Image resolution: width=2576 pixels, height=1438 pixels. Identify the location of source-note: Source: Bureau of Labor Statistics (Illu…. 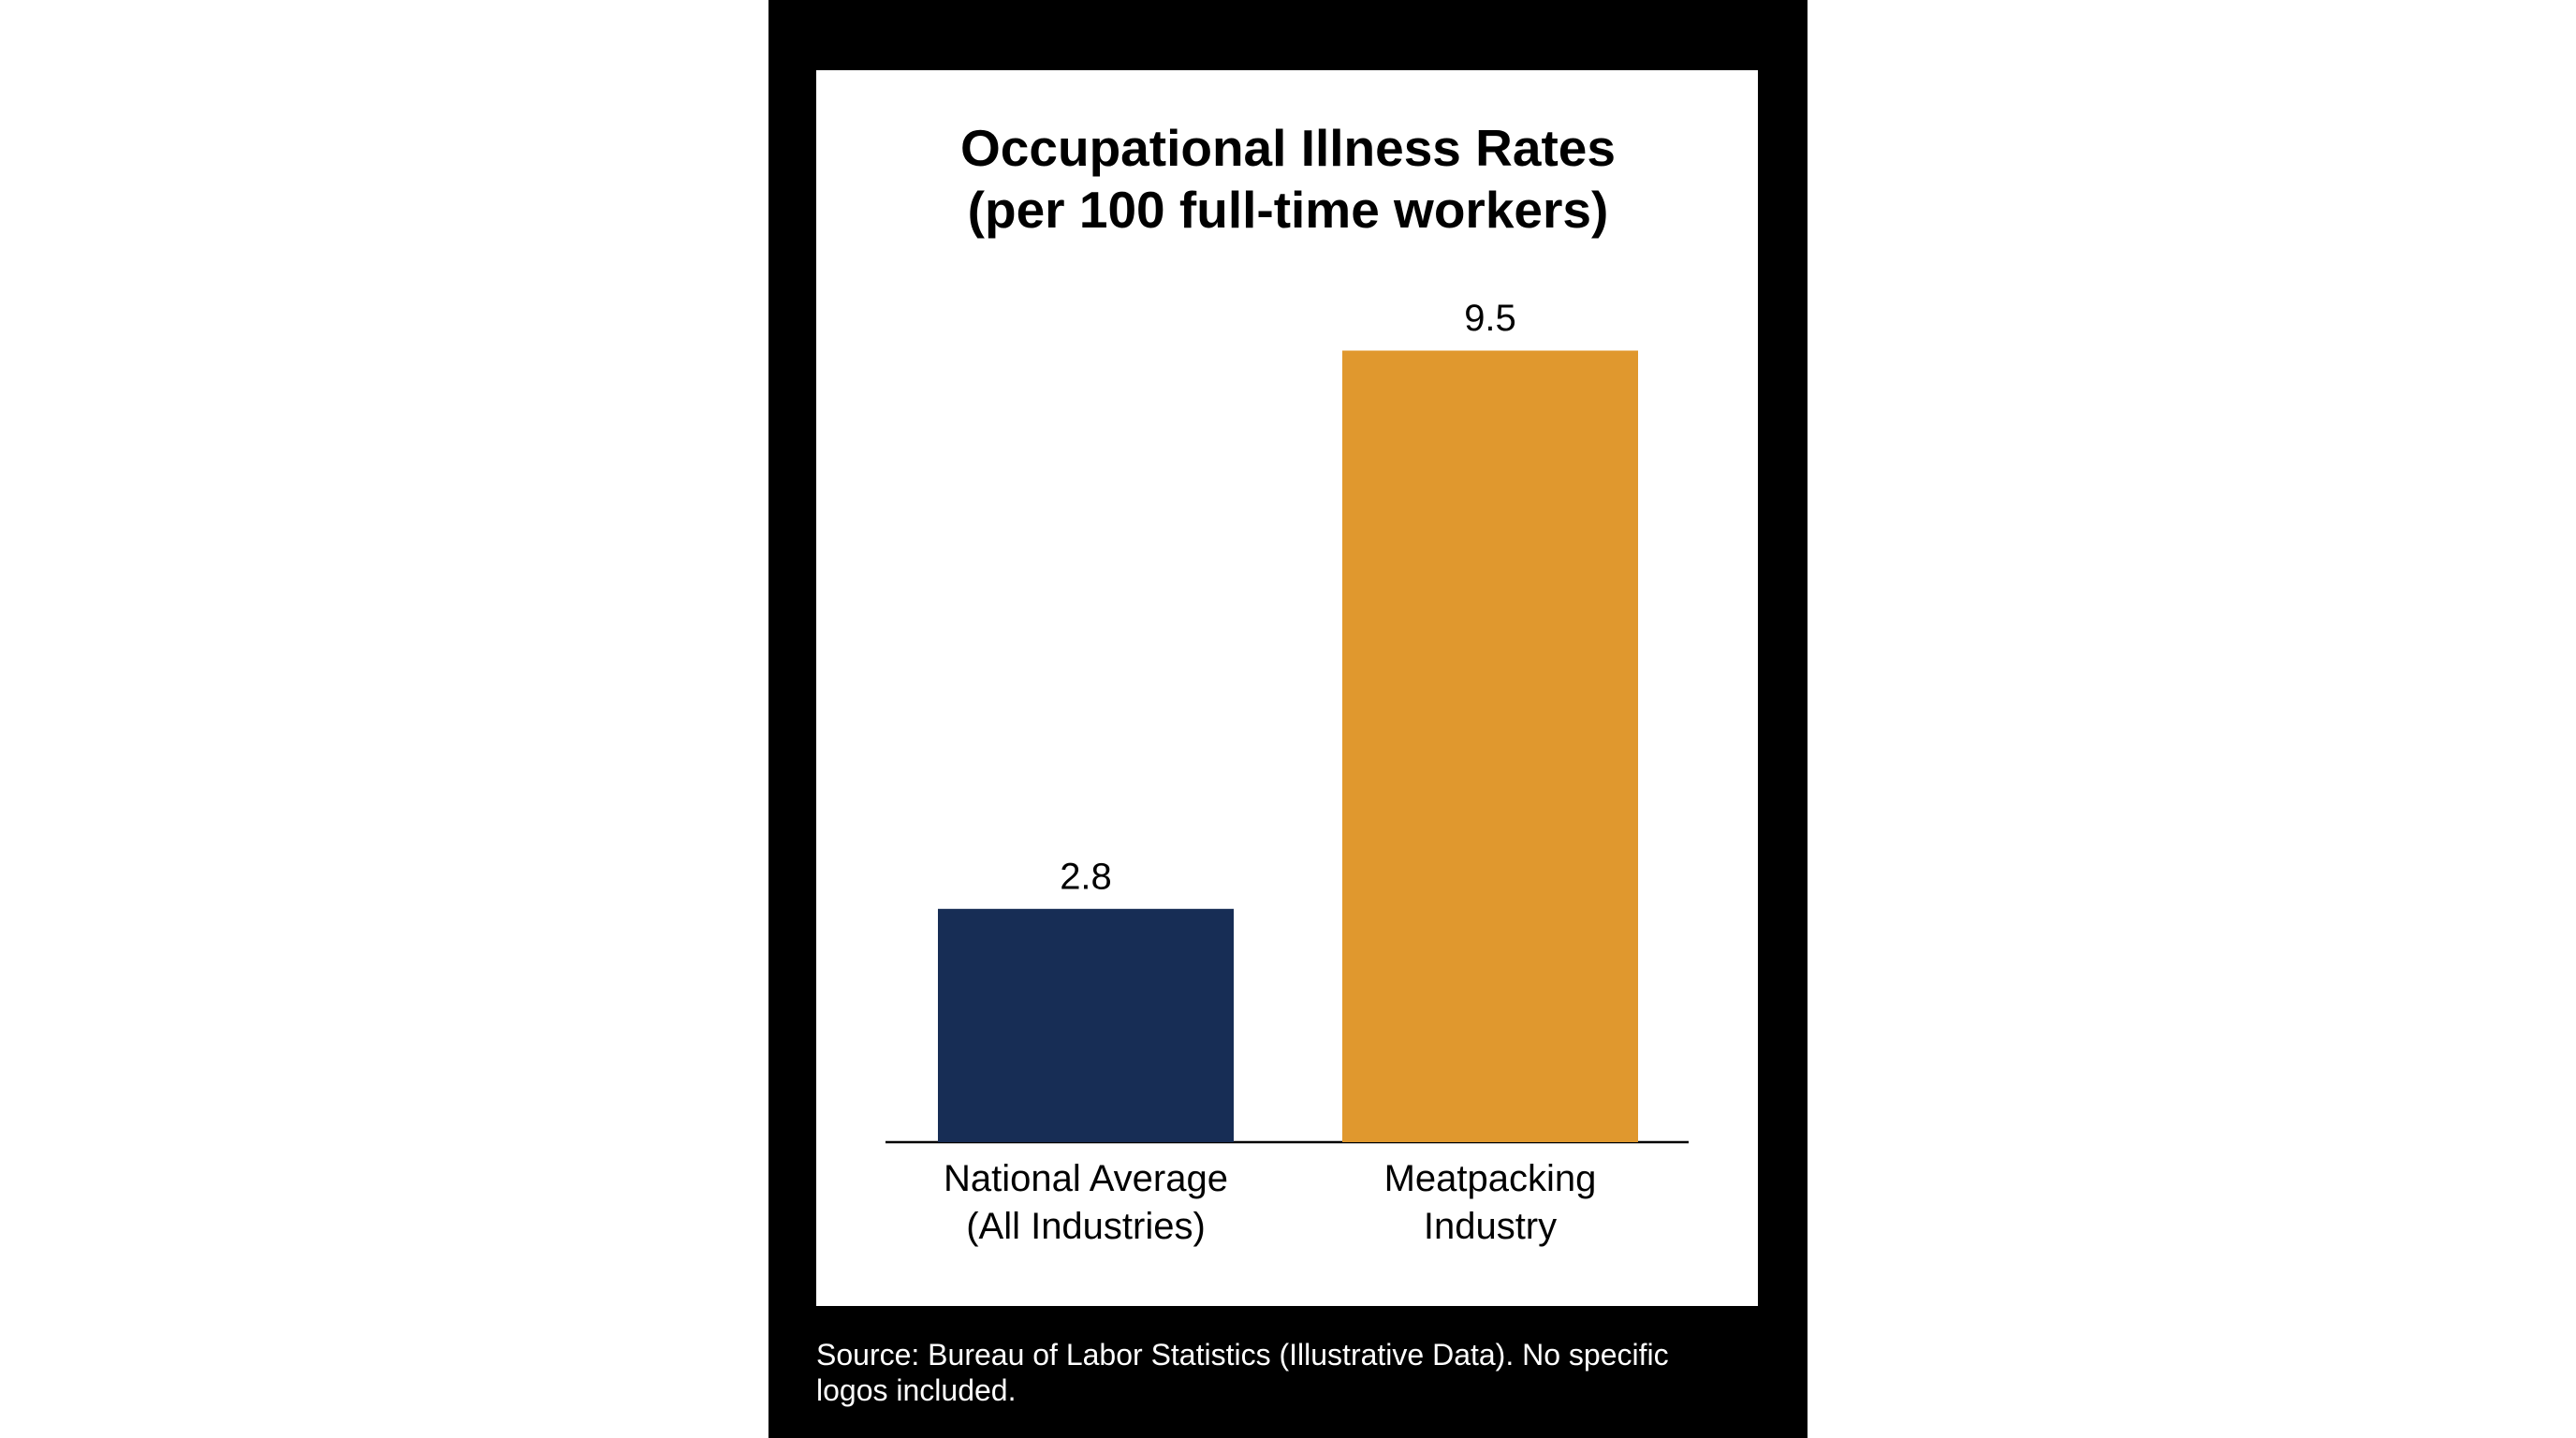
(1242, 1372).